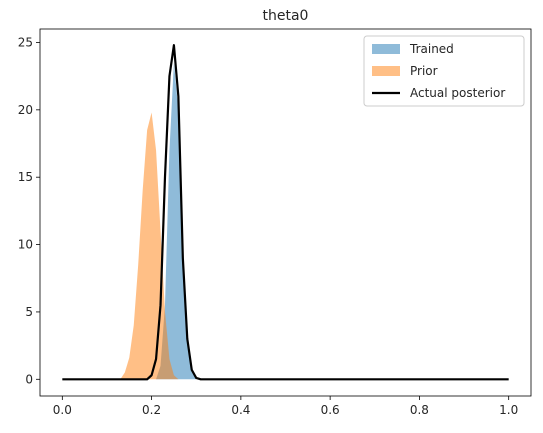  What do you see at coordinates (176, 221) in the screenshot?
I see `series-trained-area` at bounding box center [176, 221].